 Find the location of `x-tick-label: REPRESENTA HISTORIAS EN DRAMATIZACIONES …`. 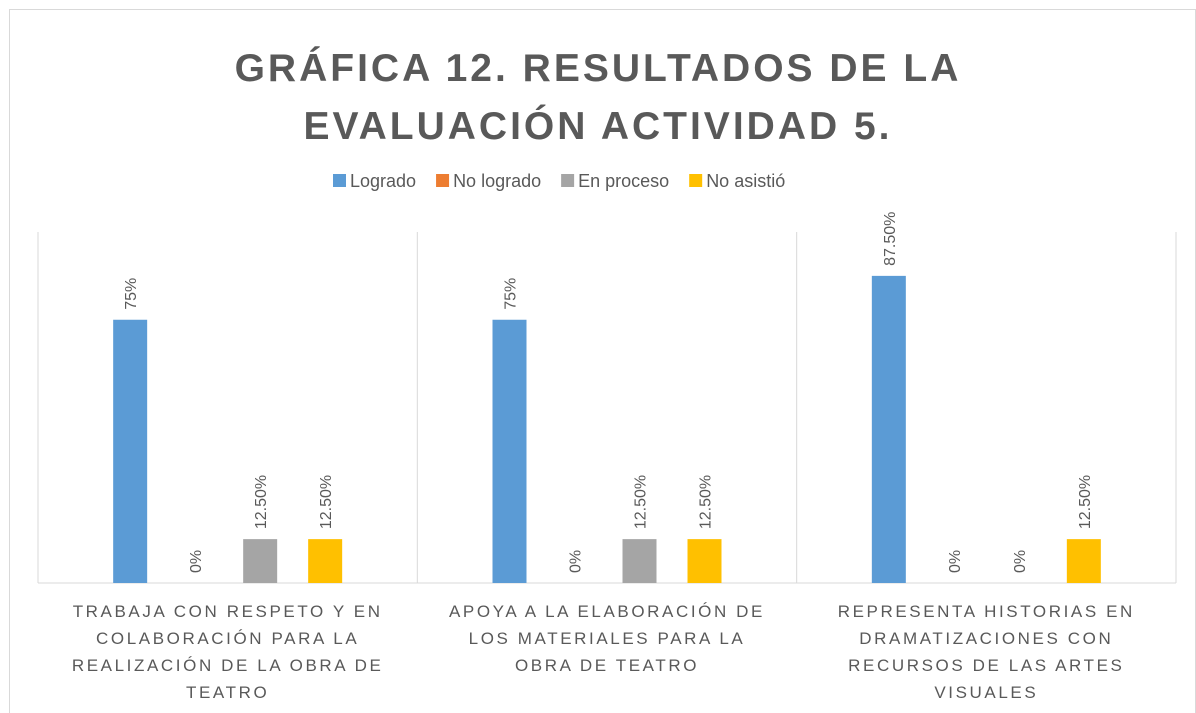

x-tick-label: REPRESENTA HISTORIAS EN DRAMATIZACIONES … is located at coordinates (986, 652).